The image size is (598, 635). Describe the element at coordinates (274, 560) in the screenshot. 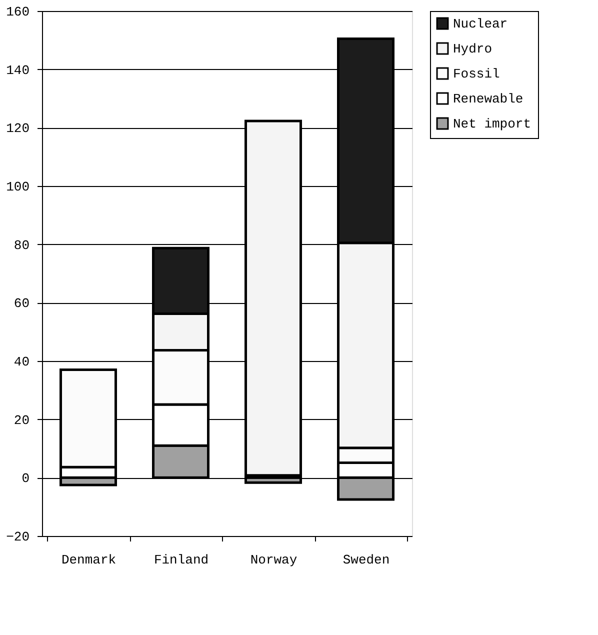

I see `x-tick-label: Norway` at that location.